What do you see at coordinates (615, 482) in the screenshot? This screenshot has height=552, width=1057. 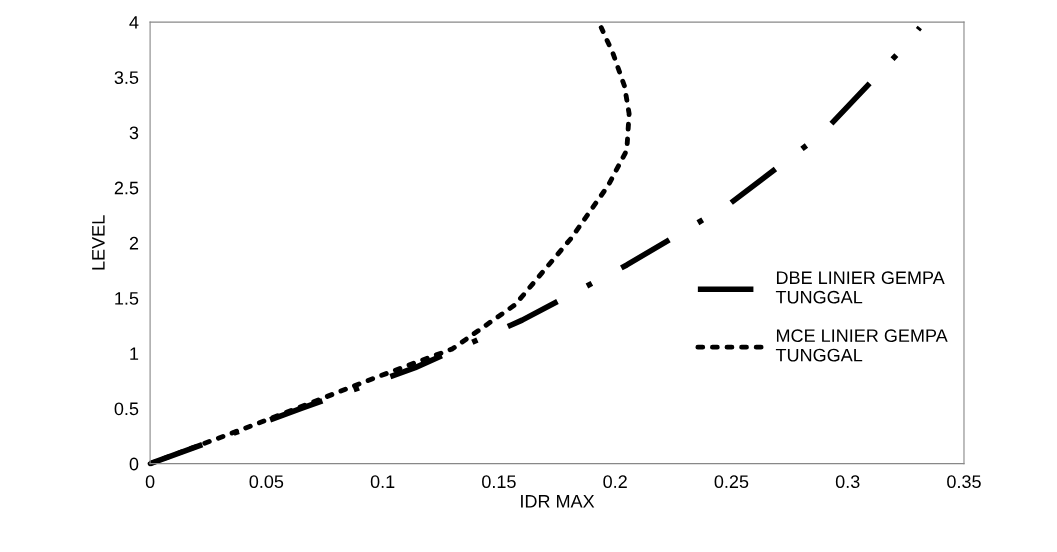 I see `x-tick-label: 0.2` at bounding box center [615, 482].